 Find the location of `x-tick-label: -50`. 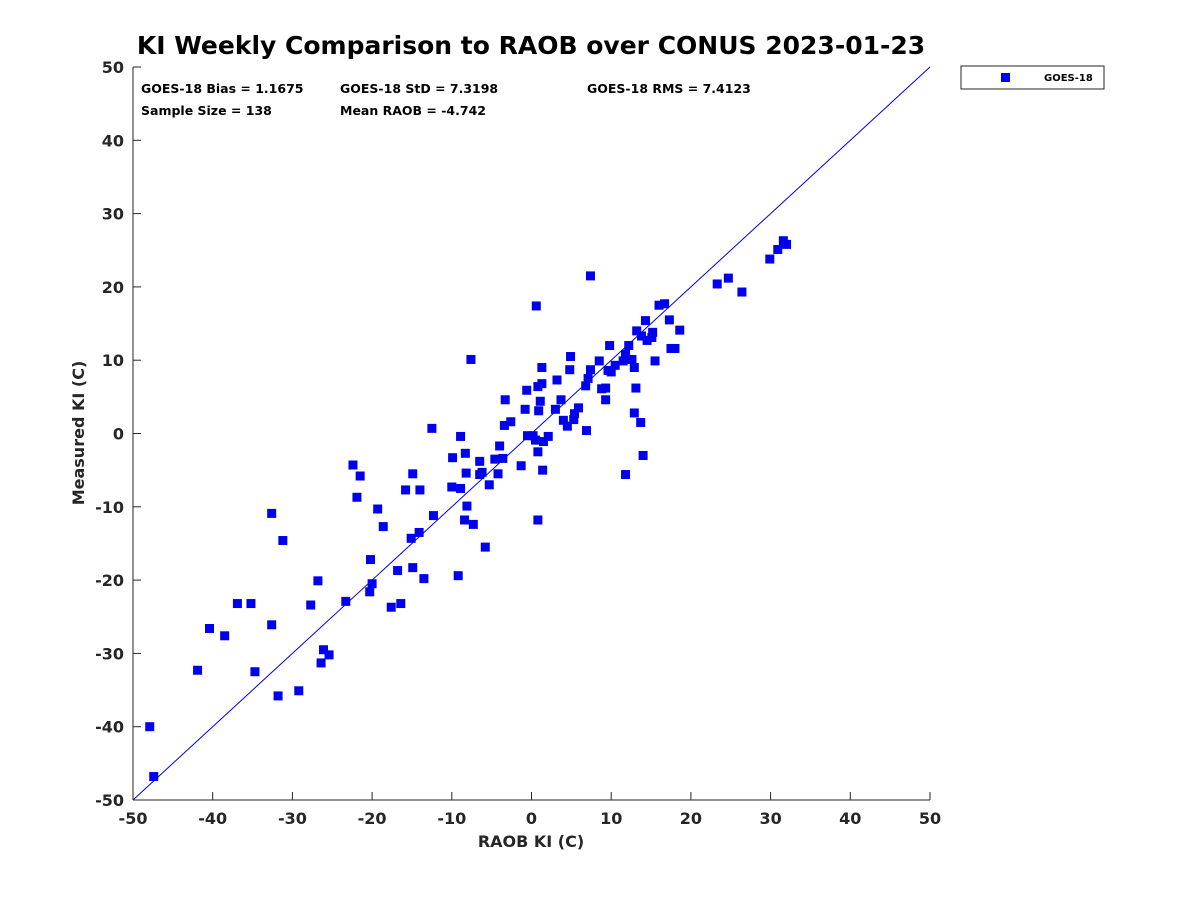

x-tick-label: -50 is located at coordinates (133, 818).